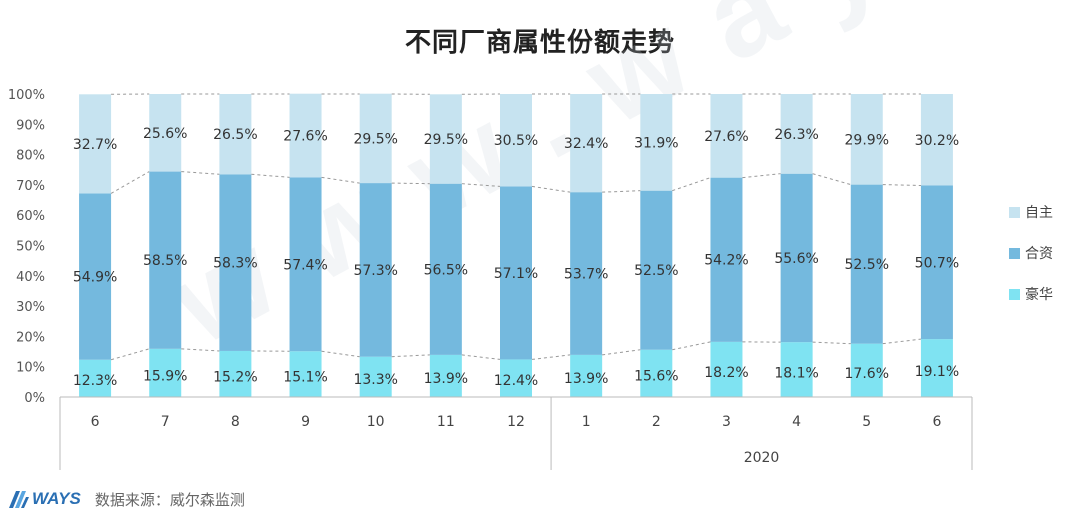 This screenshot has width=1080, height=521. I want to click on data-label: 58.5%, so click(165, 261).